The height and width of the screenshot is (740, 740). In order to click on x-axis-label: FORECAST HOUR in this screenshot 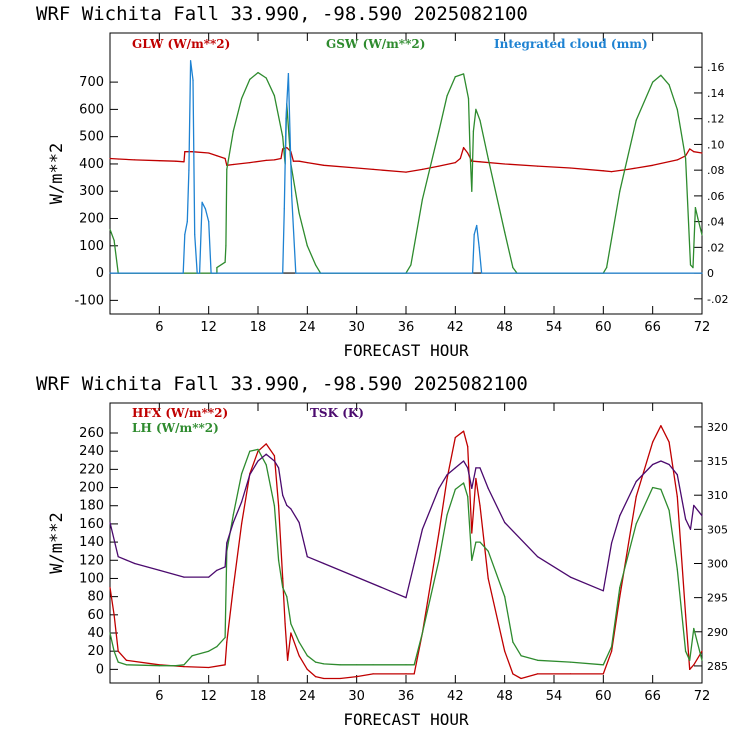, I will do `click(406, 350)`.